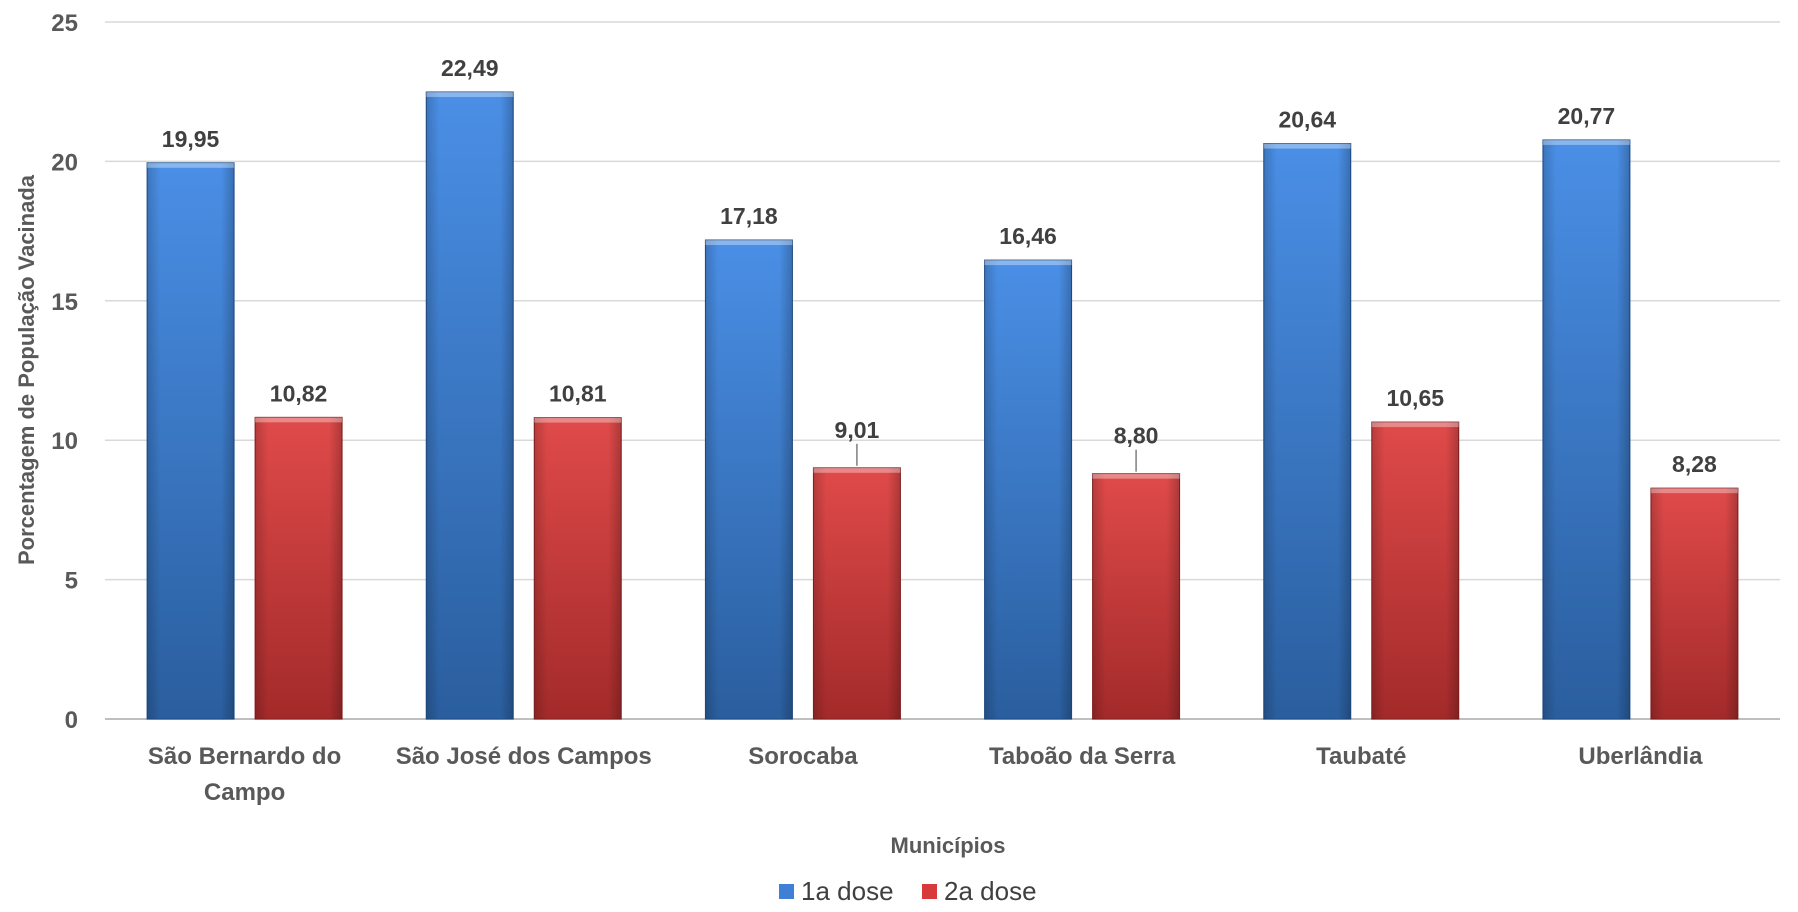  I want to click on x-tick-label: São Bernardo do Campo, so click(244, 774).